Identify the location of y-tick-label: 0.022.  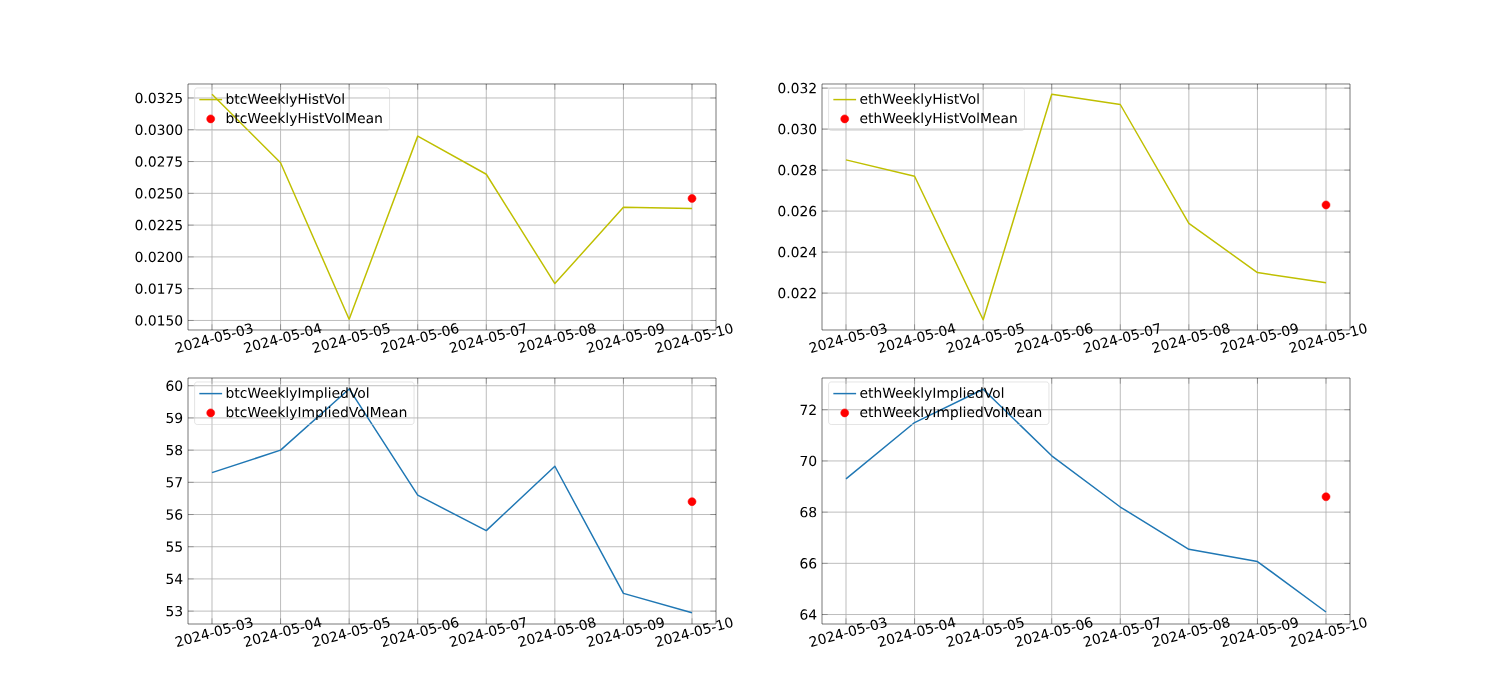
(797, 293).